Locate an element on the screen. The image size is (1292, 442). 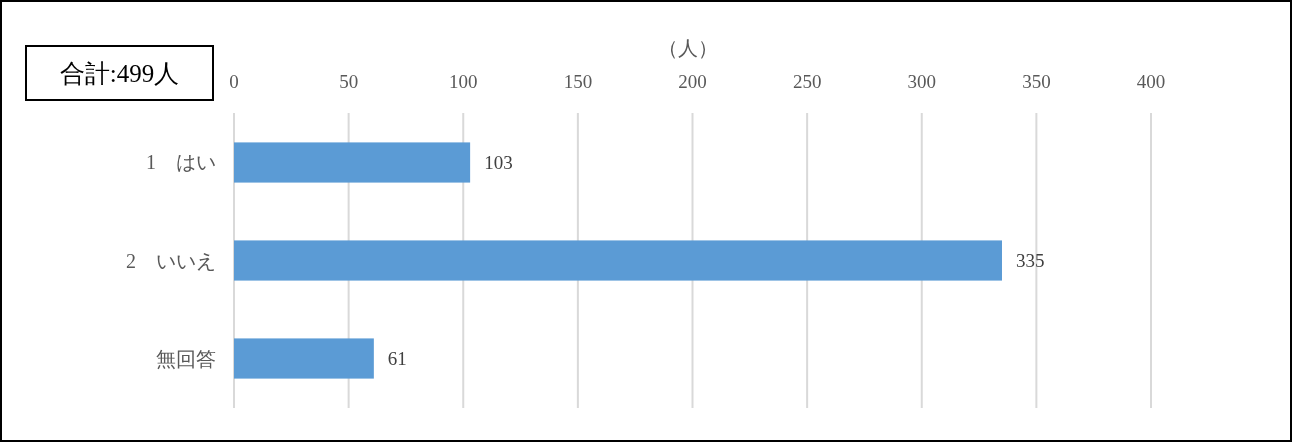
y-tick-label: 2 いいえ is located at coordinates (171, 260).